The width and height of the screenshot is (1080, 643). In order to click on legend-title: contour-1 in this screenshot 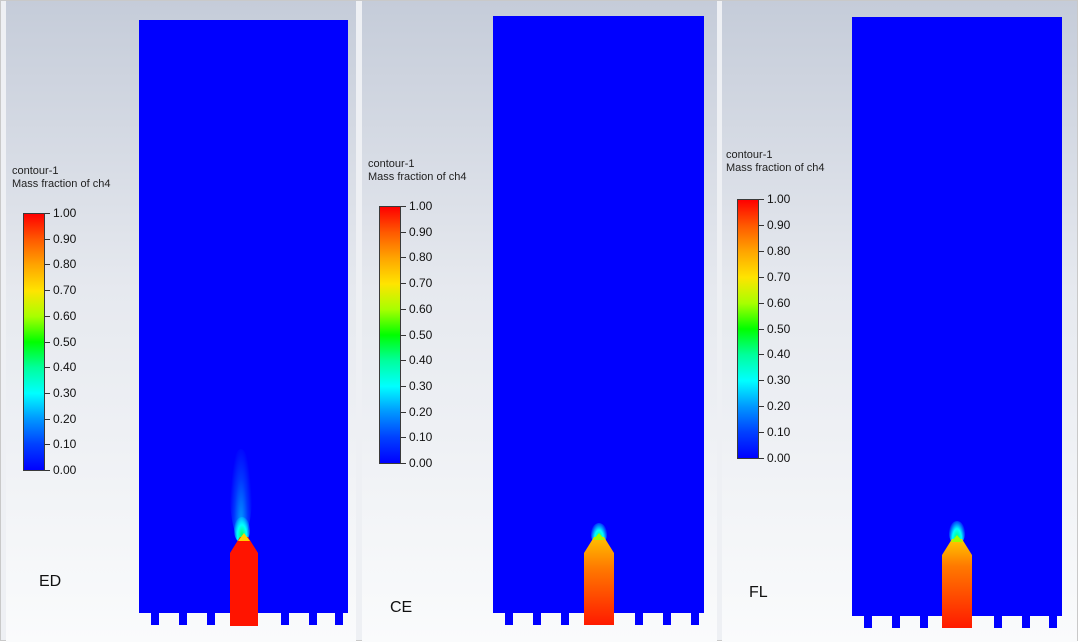, I will do `click(749, 155)`.